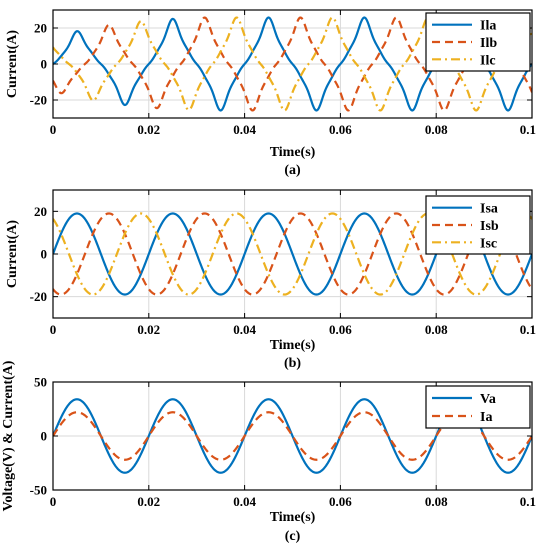 The height and width of the screenshot is (550, 544). Describe the element at coordinates (292, 363) in the screenshot. I see `panel-caption: (b)` at that location.